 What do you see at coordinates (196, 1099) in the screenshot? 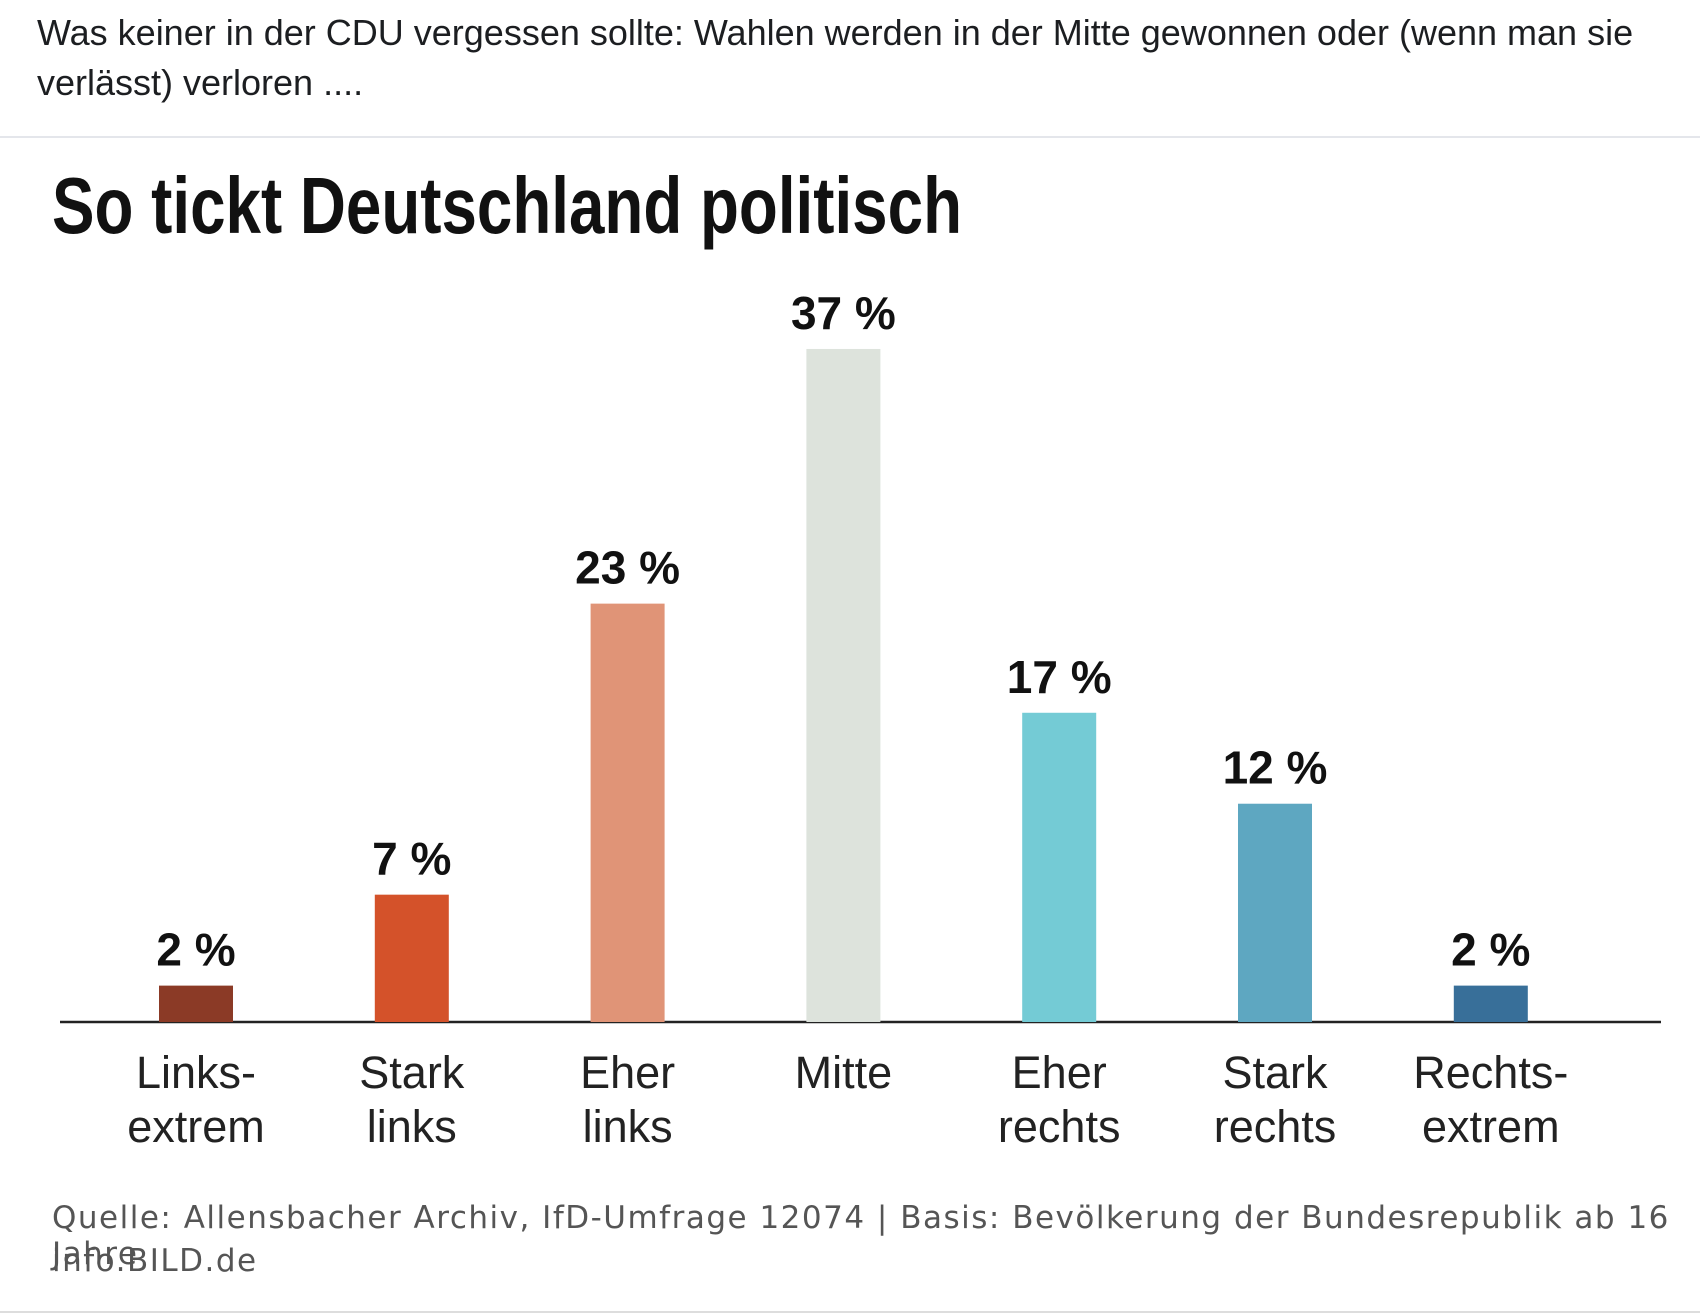
I see `category-label: Links- extrem` at bounding box center [196, 1099].